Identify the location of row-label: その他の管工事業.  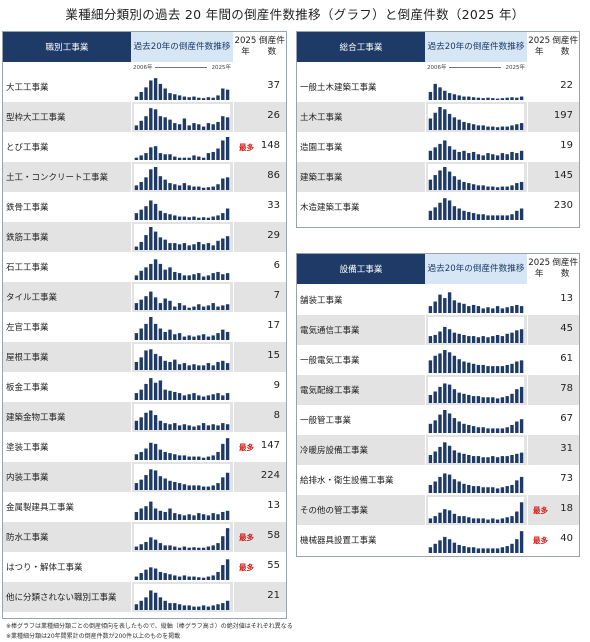
(334, 511).